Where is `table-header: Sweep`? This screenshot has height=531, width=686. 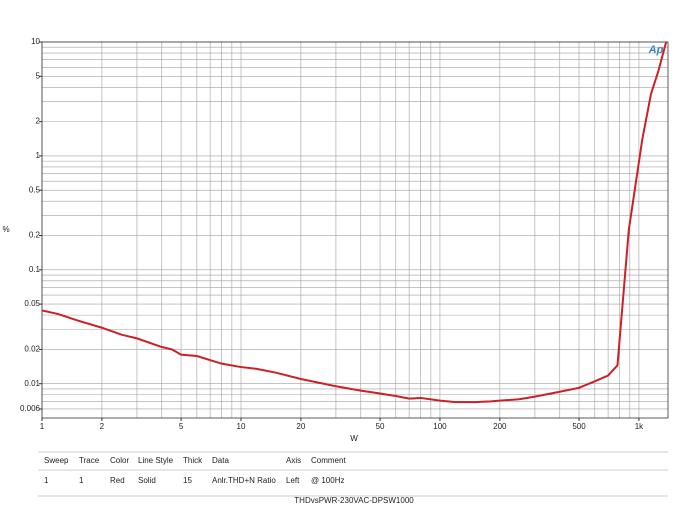
table-header: Sweep is located at coordinates (56, 460).